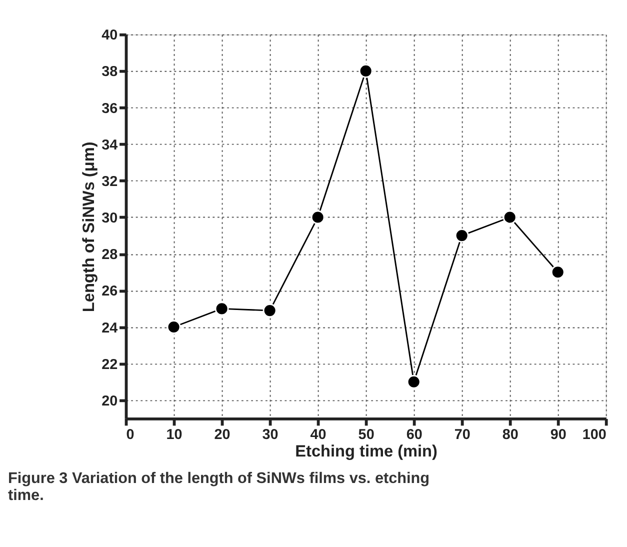 The height and width of the screenshot is (547, 627). Describe the element at coordinates (270, 435) in the screenshot. I see `x-tick-label: 30` at that location.